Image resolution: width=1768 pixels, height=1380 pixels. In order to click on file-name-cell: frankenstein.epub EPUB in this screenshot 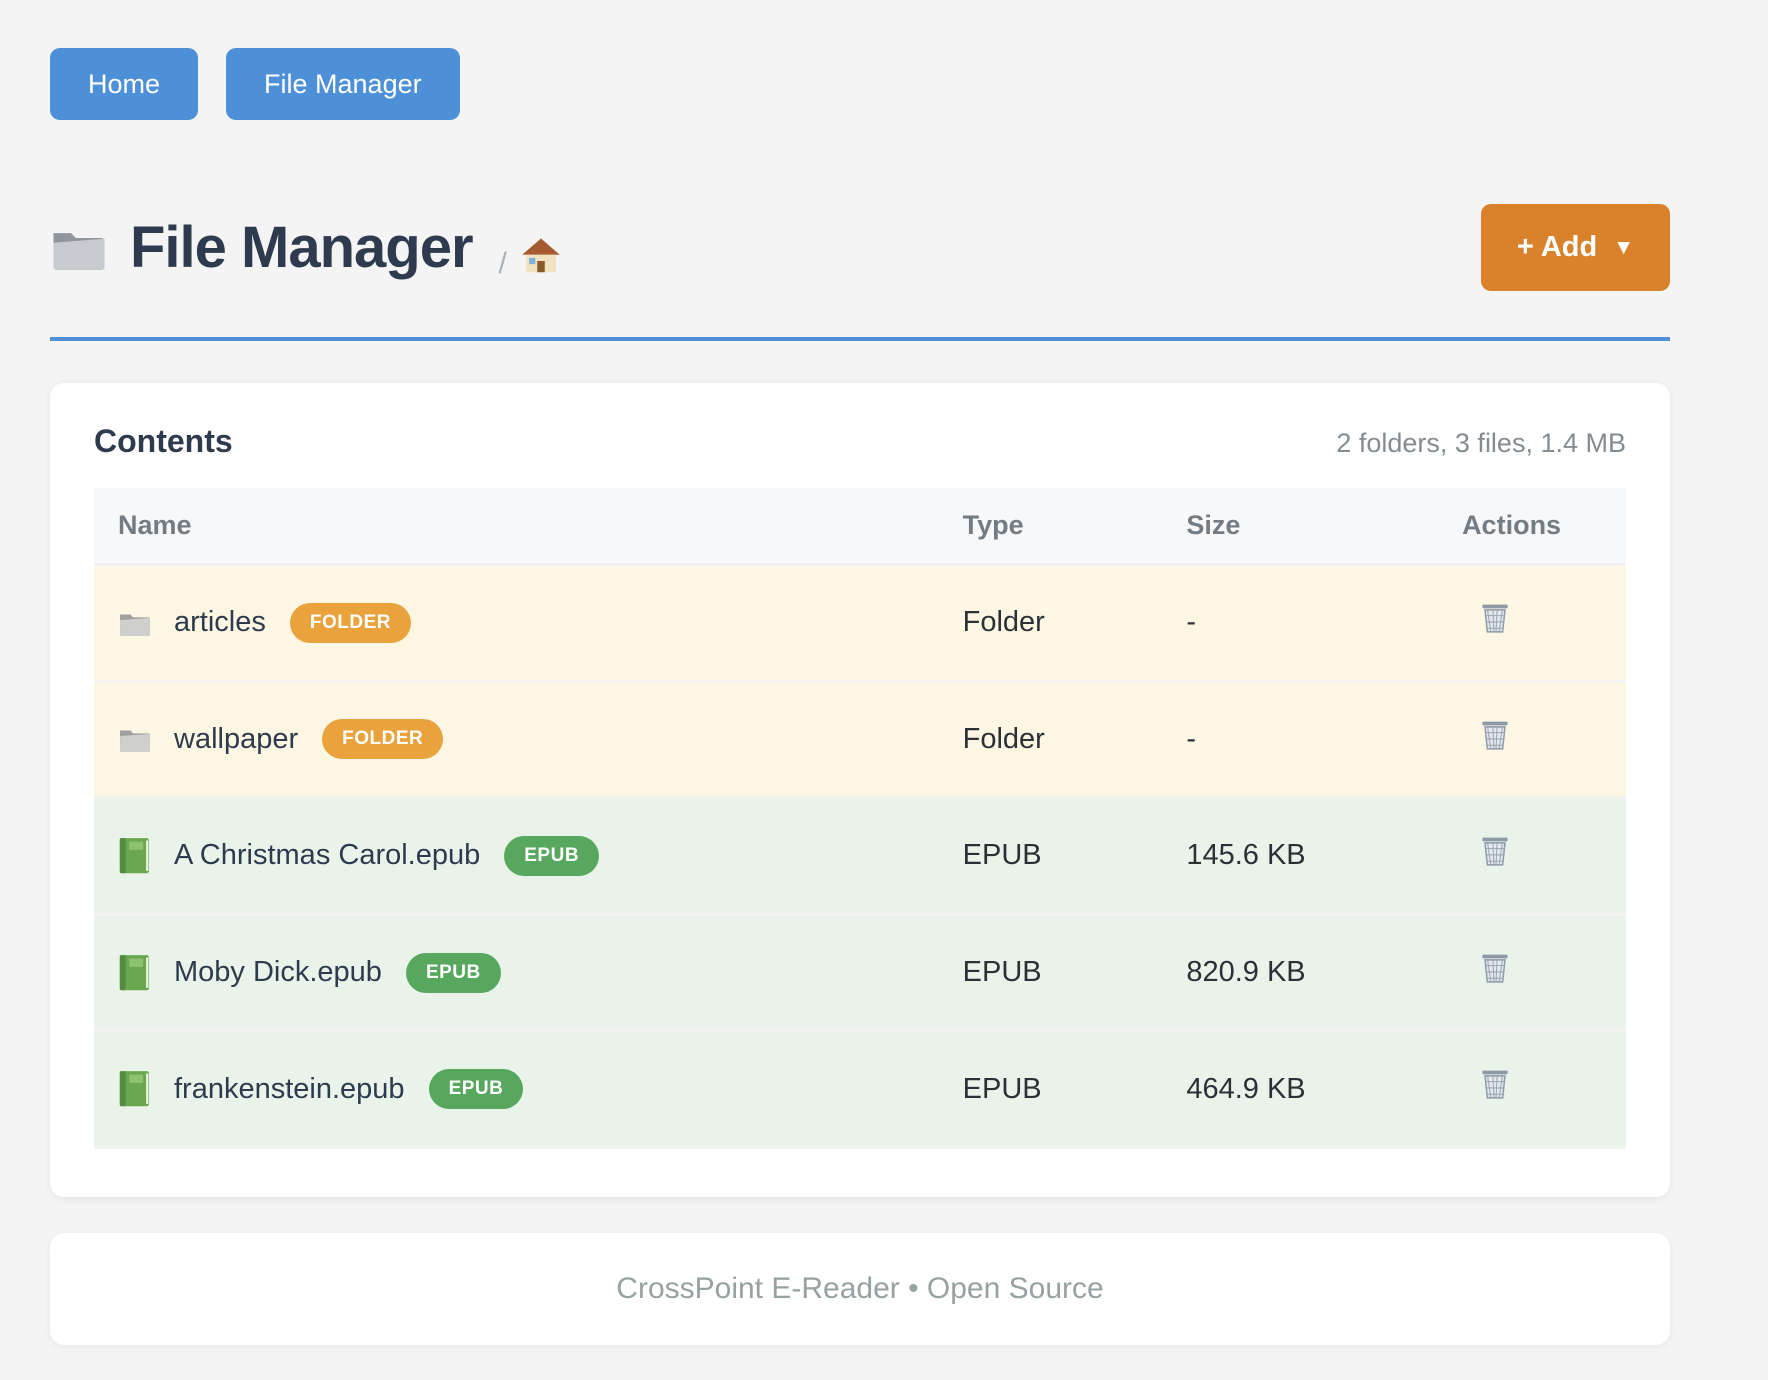, I will do `click(540, 1089)`.